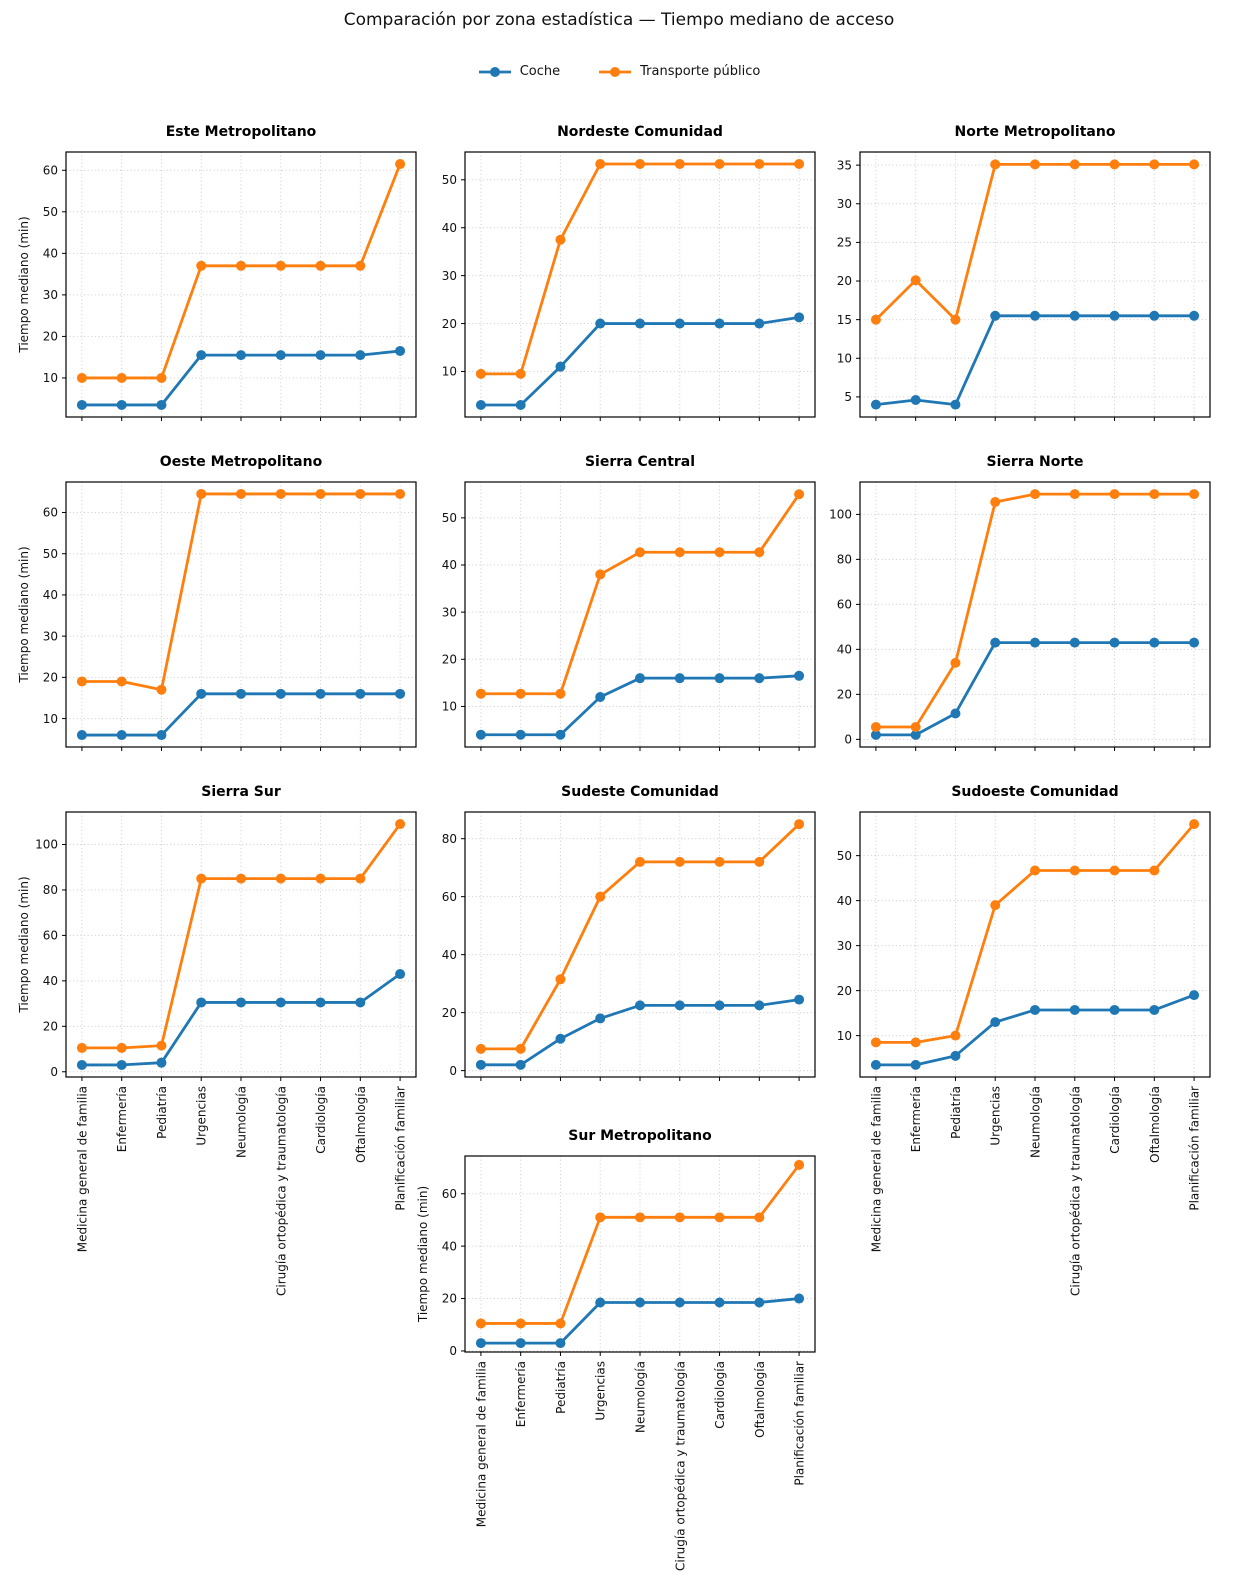 This screenshot has height=1594, width=1238. What do you see at coordinates (700, 71) in the screenshot?
I see `legend-label-transporte-publico: Transporte público` at bounding box center [700, 71].